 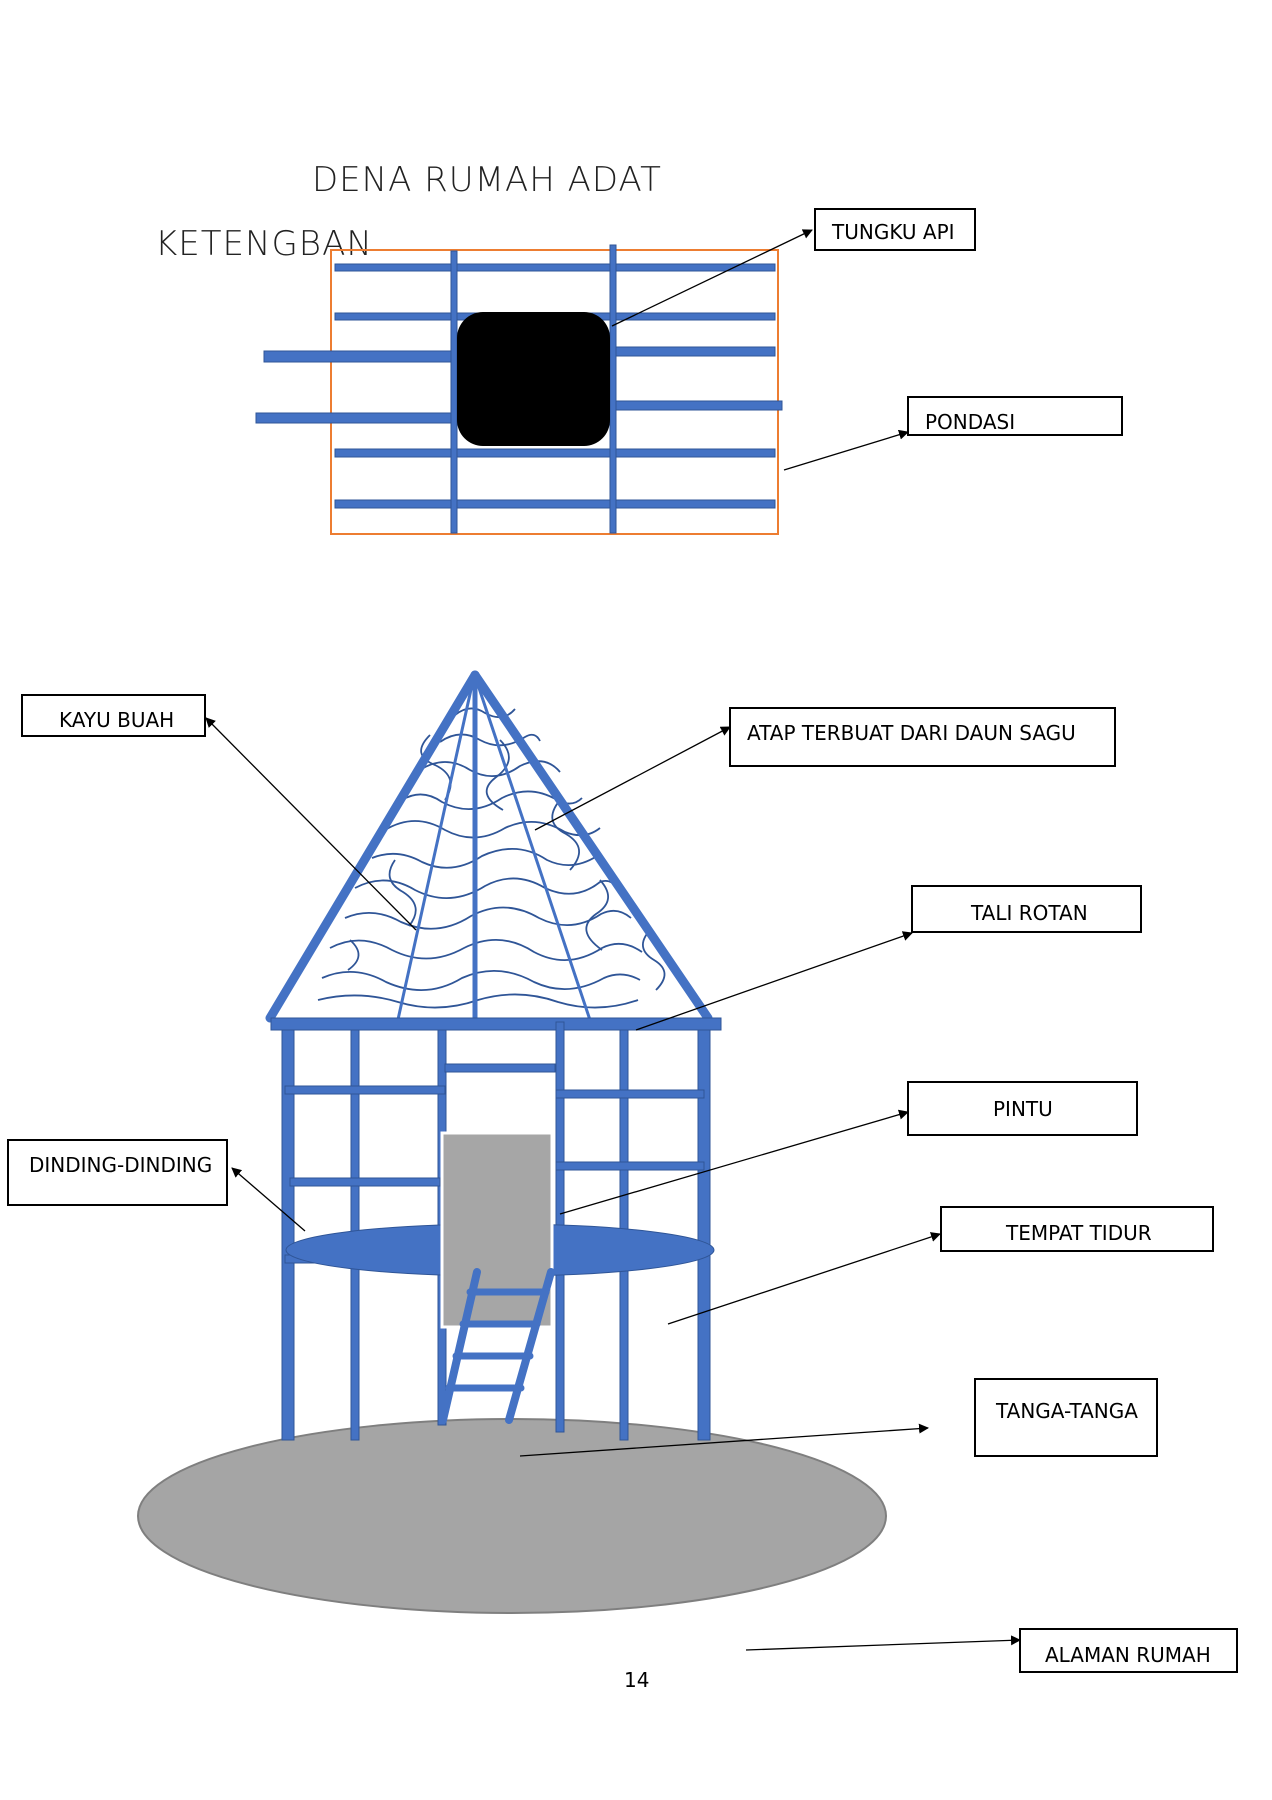 I want to click on label-alaman-rumah-text: ALAMAN RUMAH, so click(x=1128, y=1655).